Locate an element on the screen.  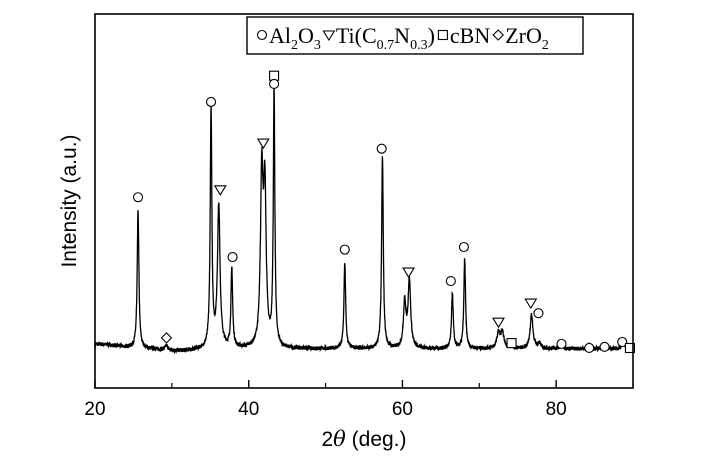
x-tick-label: 20 is located at coordinates (94, 409).